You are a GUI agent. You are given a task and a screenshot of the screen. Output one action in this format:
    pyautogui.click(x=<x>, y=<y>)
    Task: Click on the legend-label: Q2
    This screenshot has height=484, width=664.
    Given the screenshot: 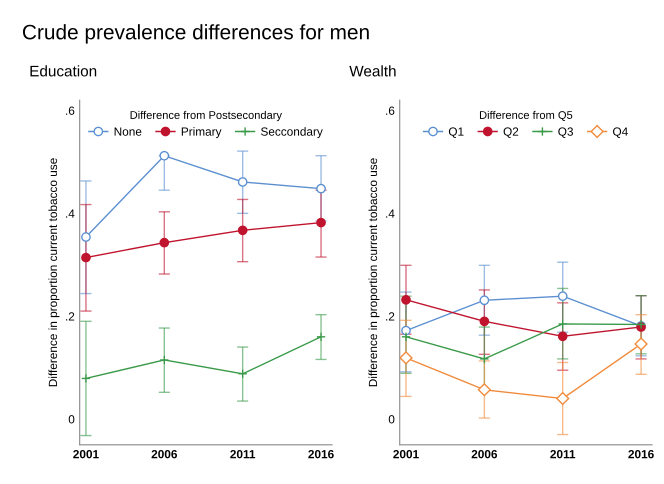 What is the action you would take?
    pyautogui.click(x=511, y=132)
    